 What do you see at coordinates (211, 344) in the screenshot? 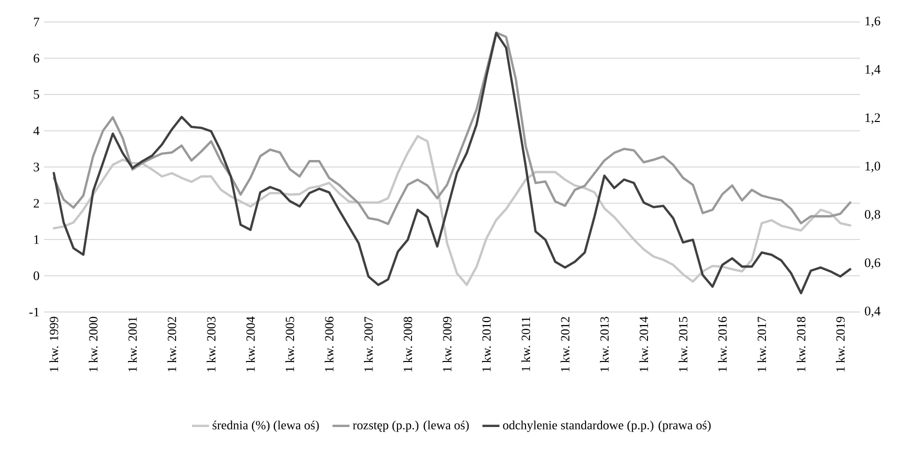
I see `x-tick-label: 1 kw. 2003` at bounding box center [211, 344].